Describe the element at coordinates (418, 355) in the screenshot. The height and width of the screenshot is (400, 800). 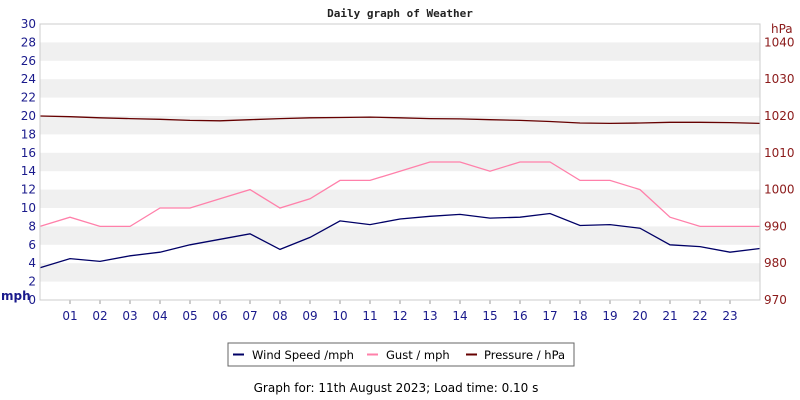
I see `legend-label-gust: Gust / mph` at that location.